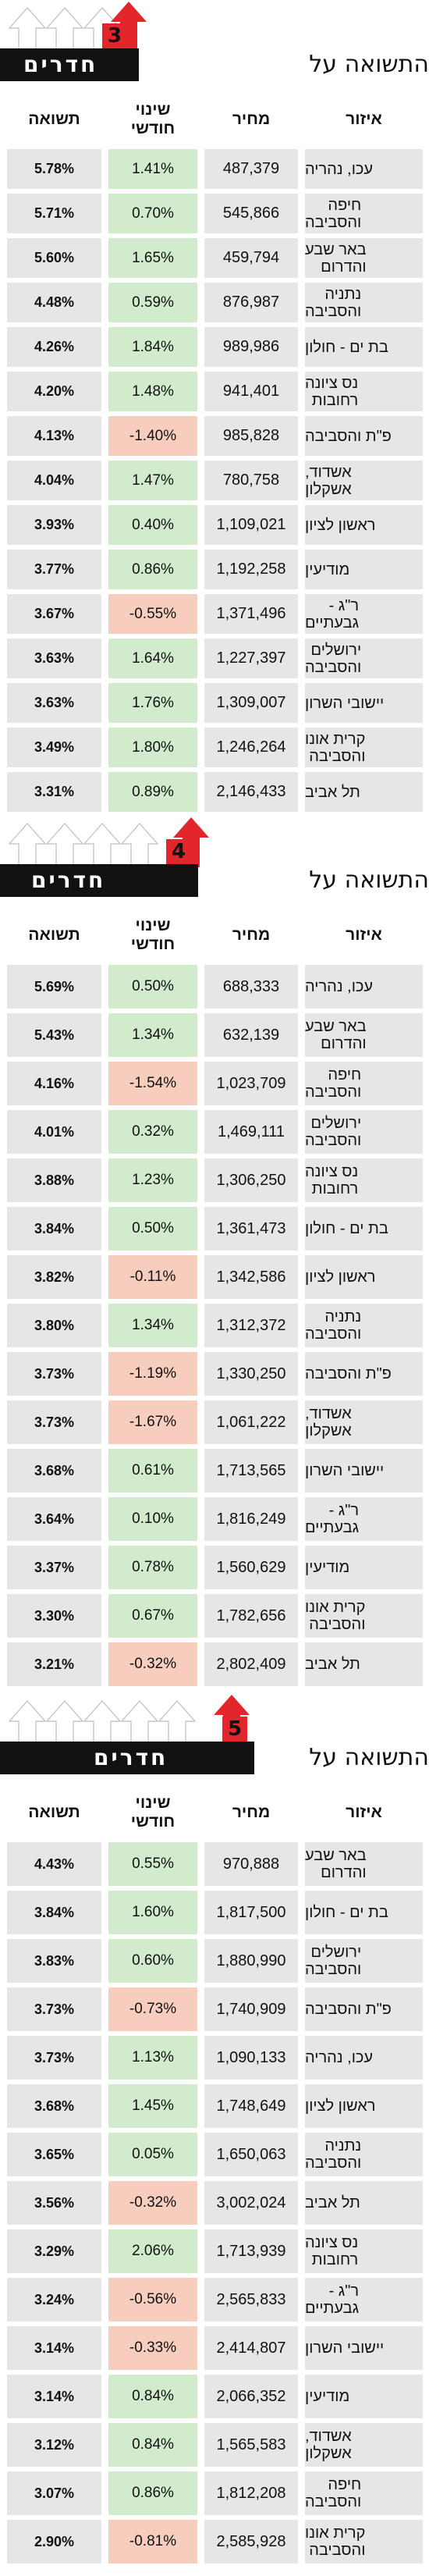 The width and height of the screenshot is (429, 2576). What do you see at coordinates (54, 1035) in the screenshot?
I see `yield-cell: 5.43%` at bounding box center [54, 1035].